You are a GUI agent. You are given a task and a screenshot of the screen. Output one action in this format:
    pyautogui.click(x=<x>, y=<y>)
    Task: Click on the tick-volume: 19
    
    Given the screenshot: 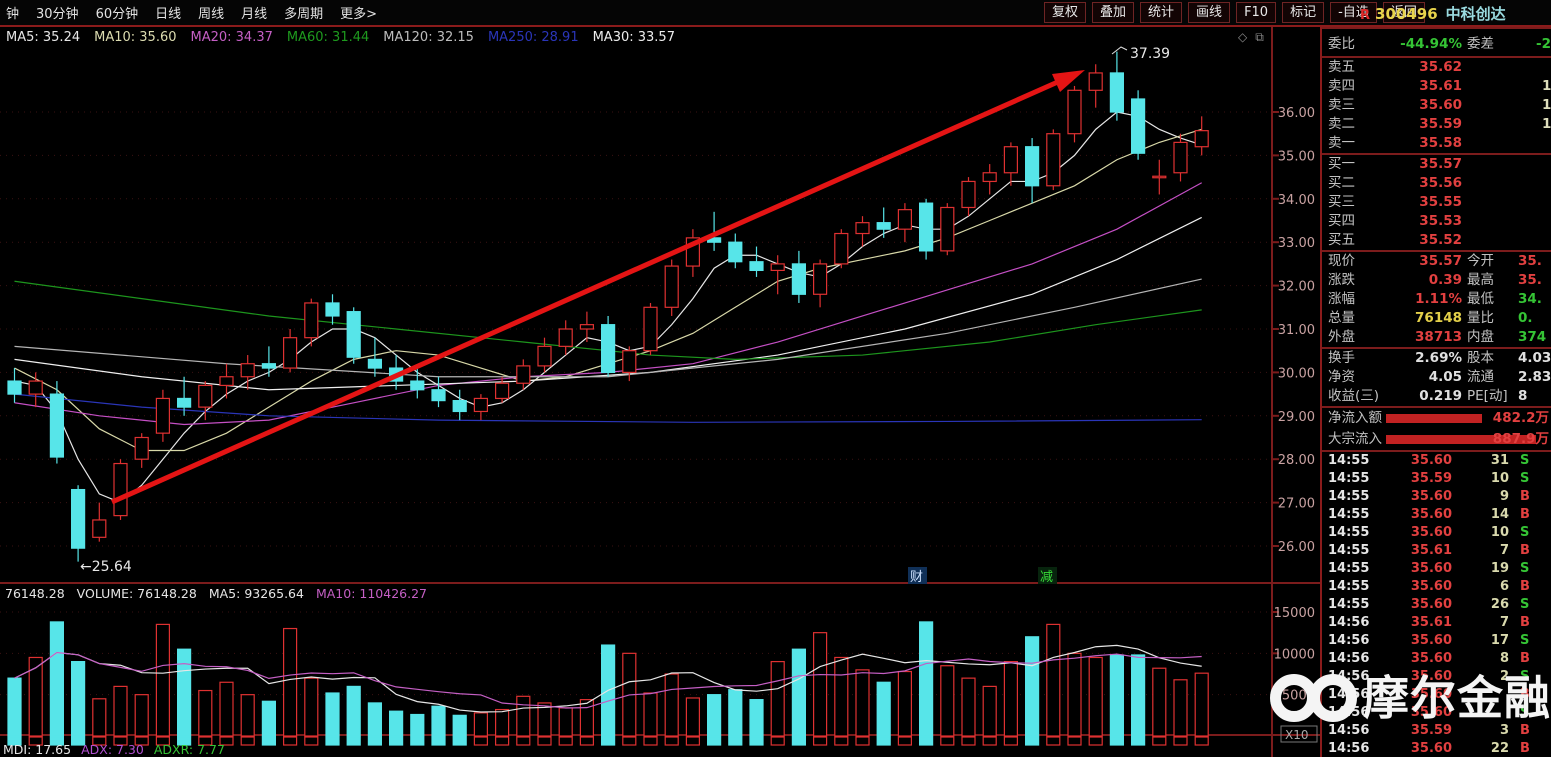 What is the action you would take?
    pyautogui.click(x=1499, y=568)
    